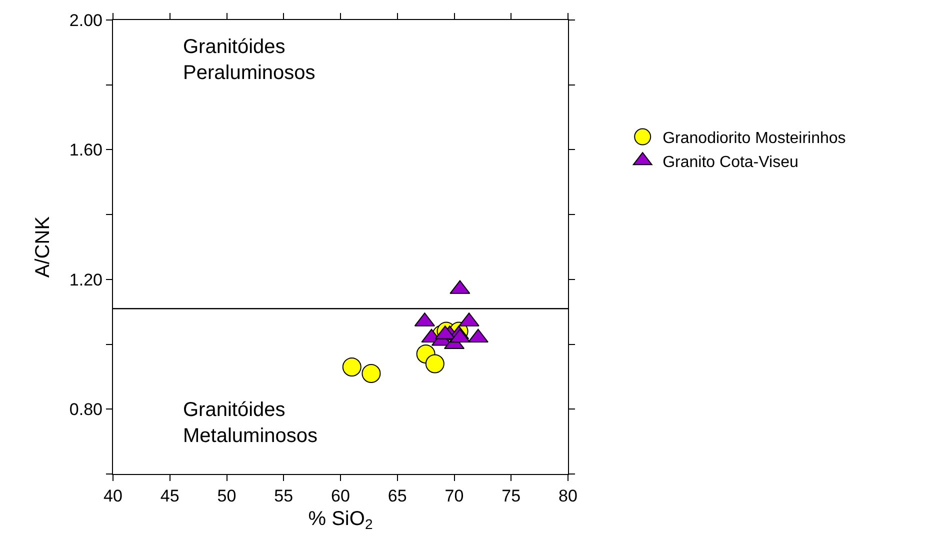  I want to click on y-tick-label: 2.00, so click(85, 20).